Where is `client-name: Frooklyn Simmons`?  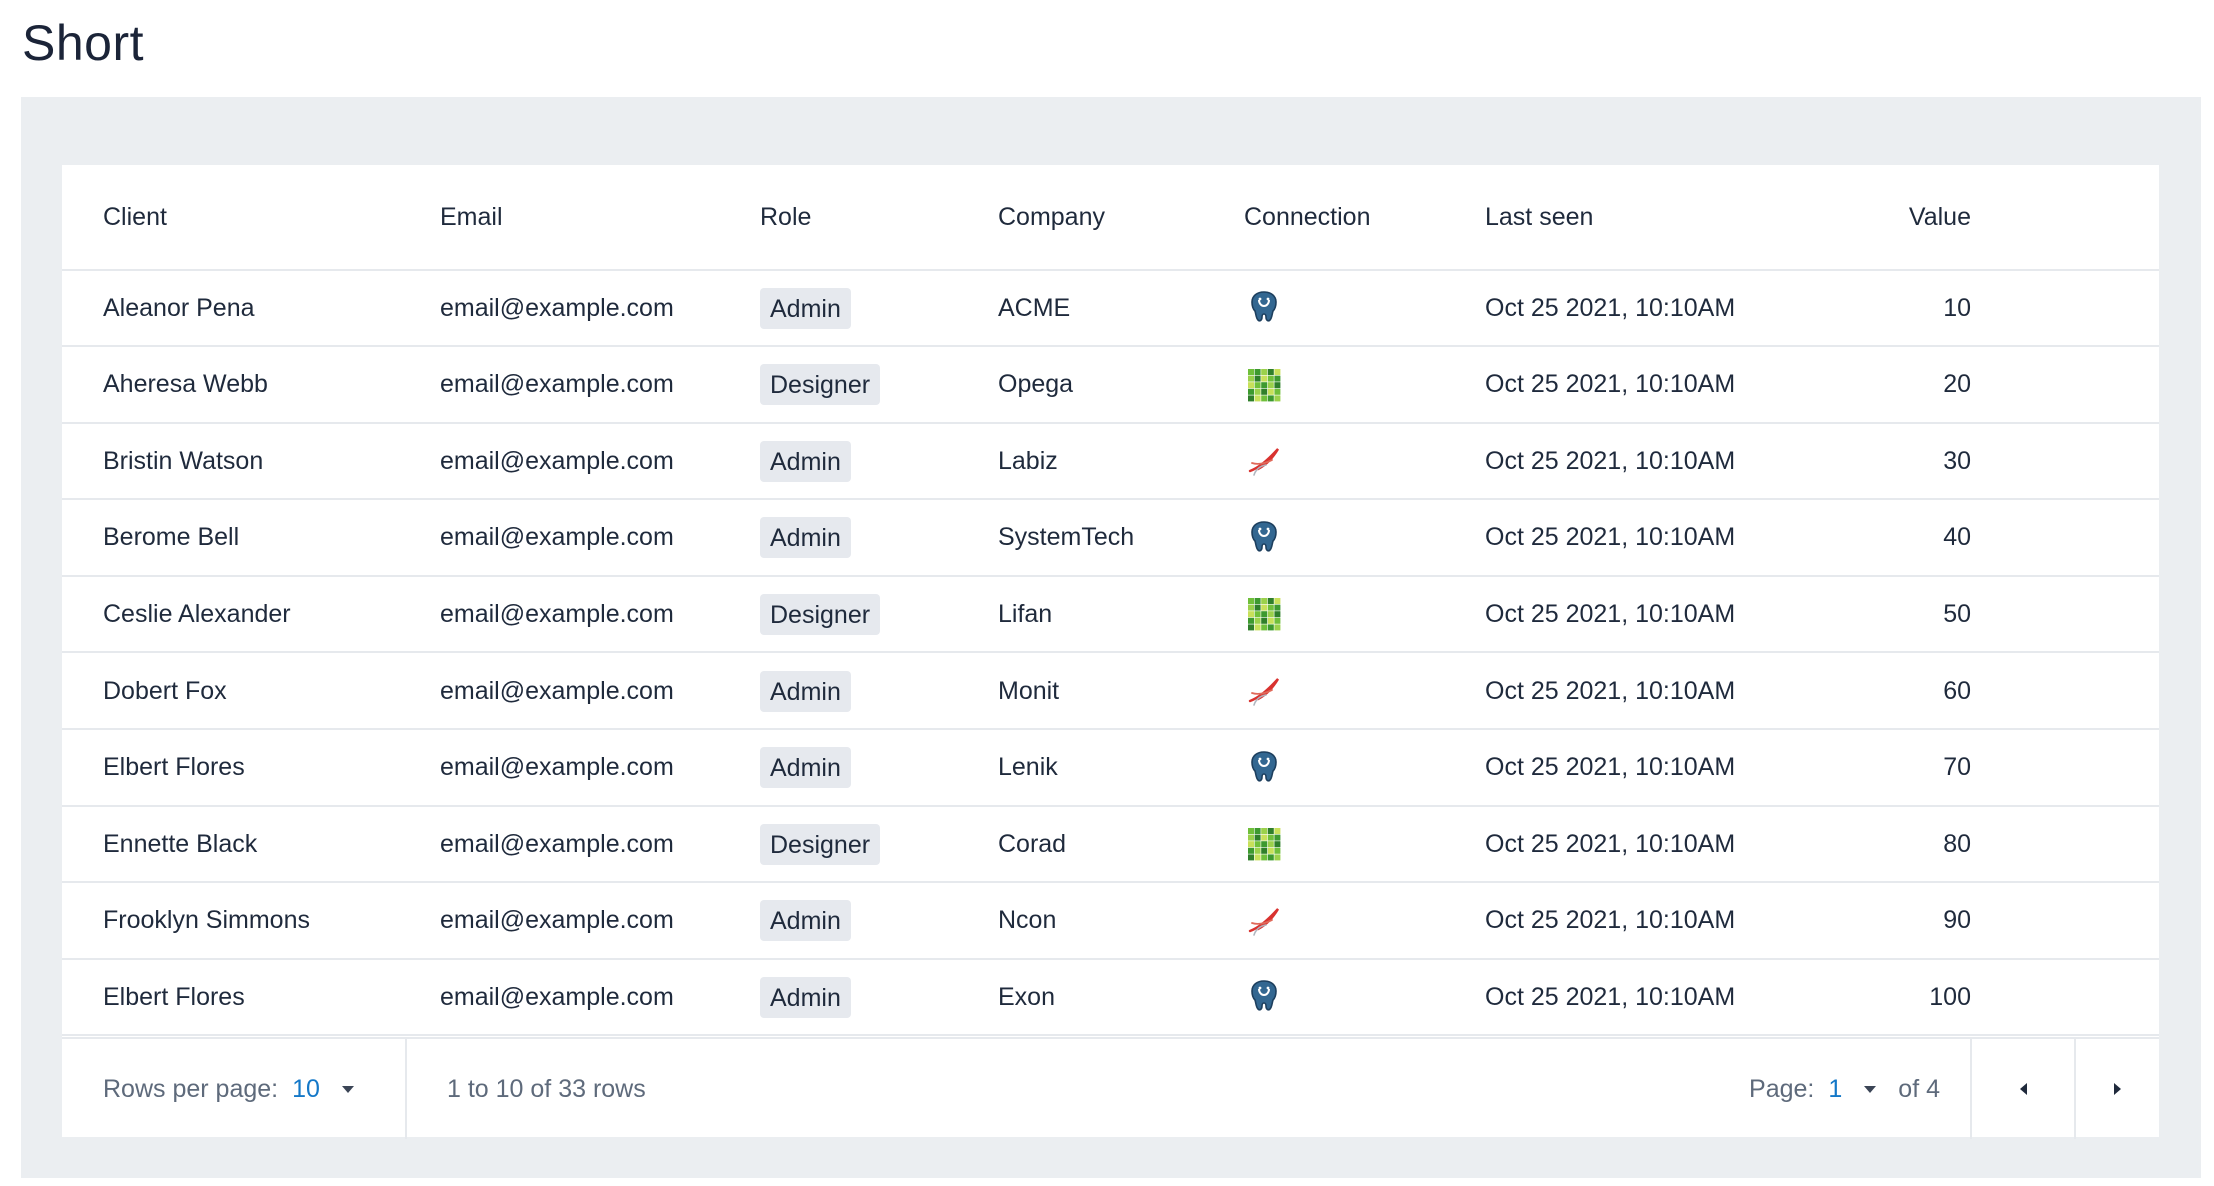 client-name: Frooklyn Simmons is located at coordinates (206, 920).